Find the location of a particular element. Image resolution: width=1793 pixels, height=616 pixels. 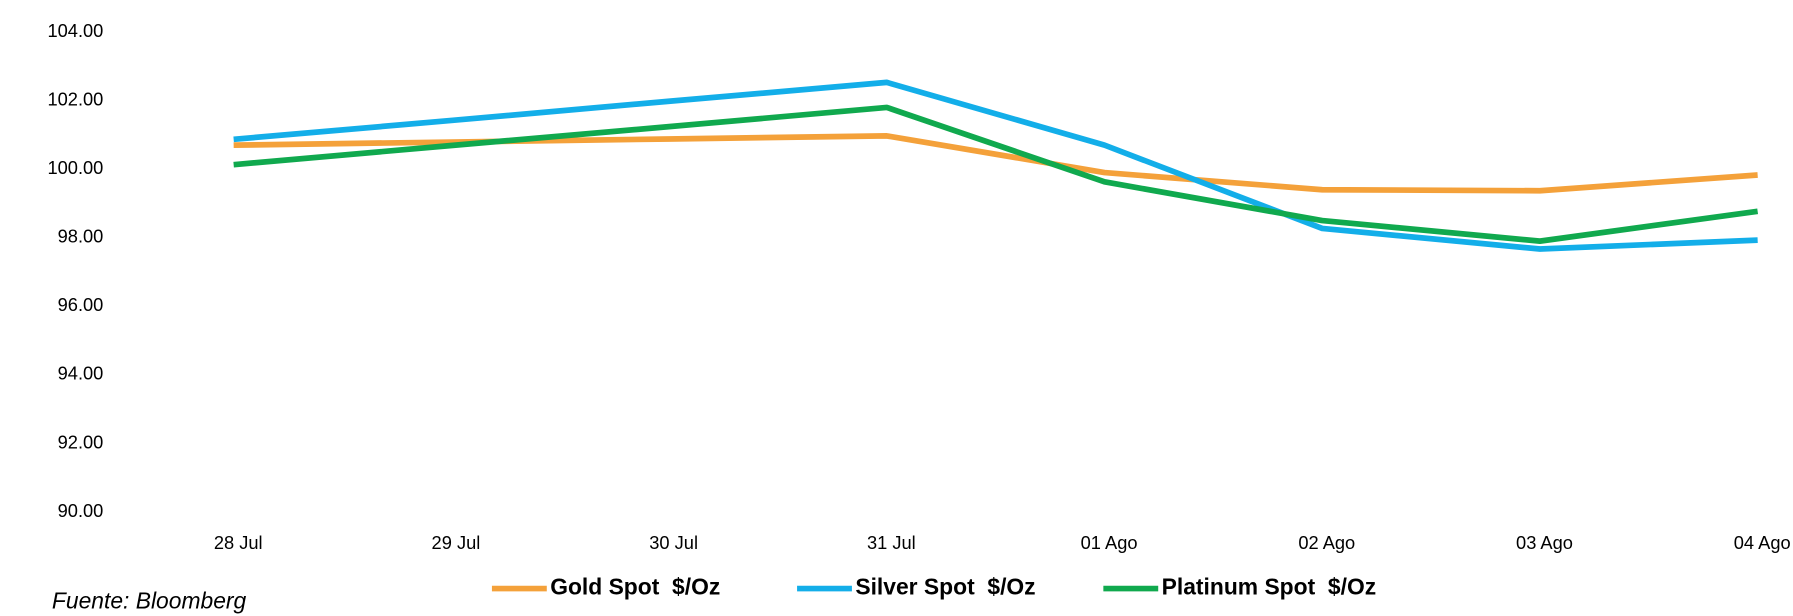

y-tick-label: 96.00 is located at coordinates (81, 304).